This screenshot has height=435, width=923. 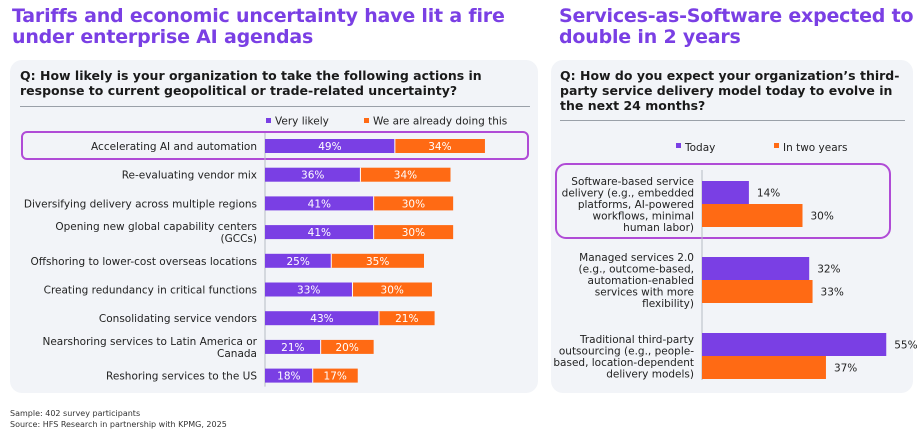 I want to click on legend-marker-already-doing, so click(x=366, y=120).